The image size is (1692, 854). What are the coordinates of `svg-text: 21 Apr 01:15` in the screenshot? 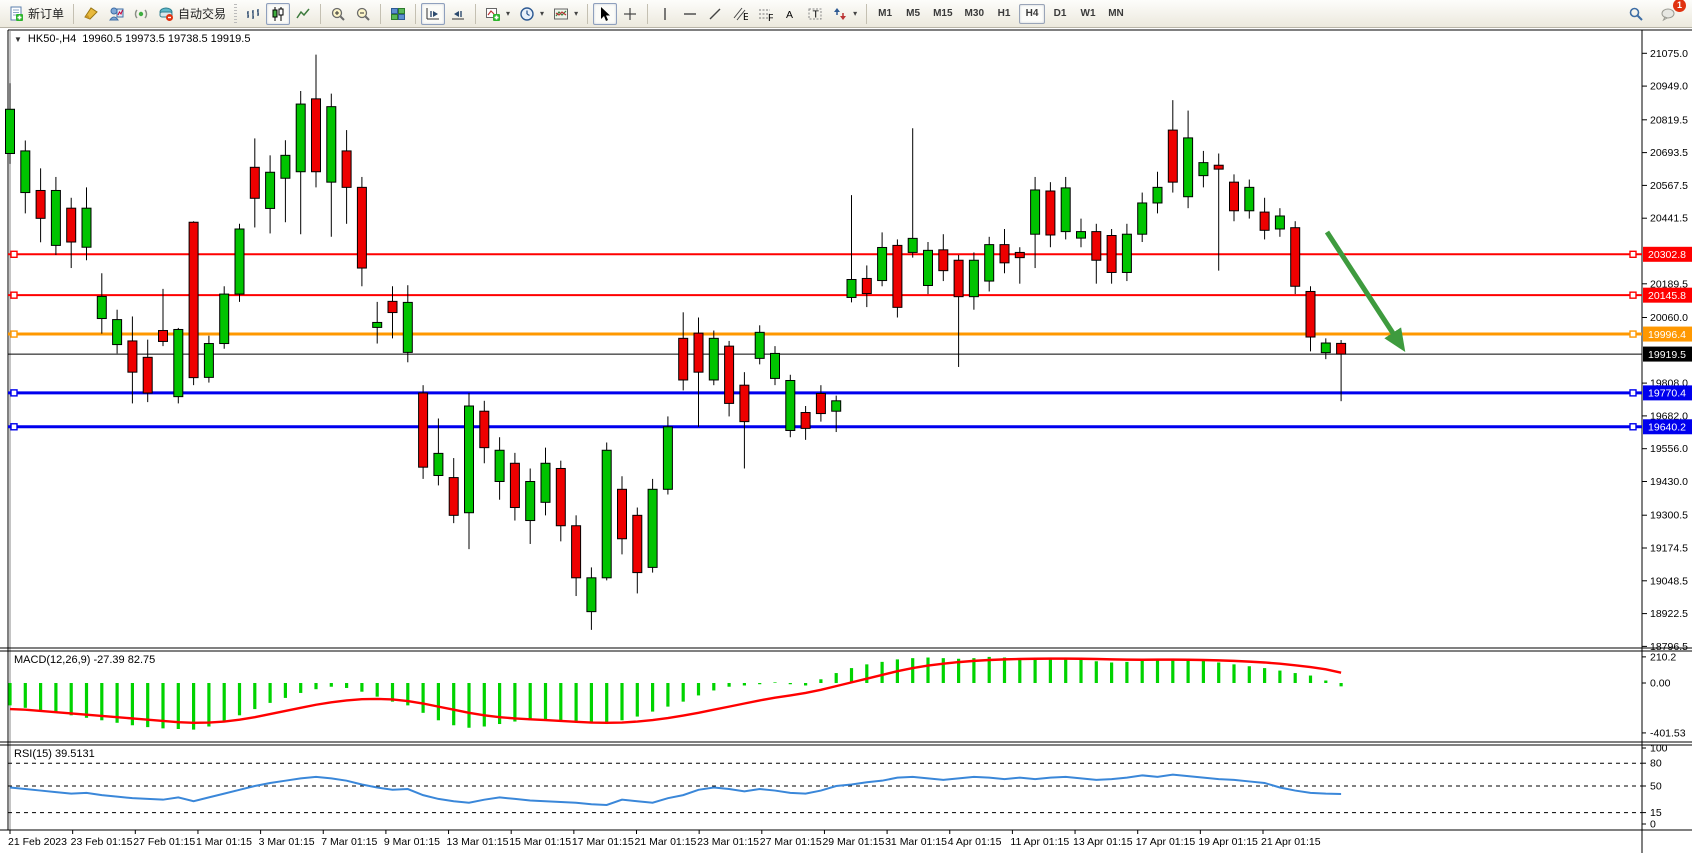 It's located at (1291, 842).